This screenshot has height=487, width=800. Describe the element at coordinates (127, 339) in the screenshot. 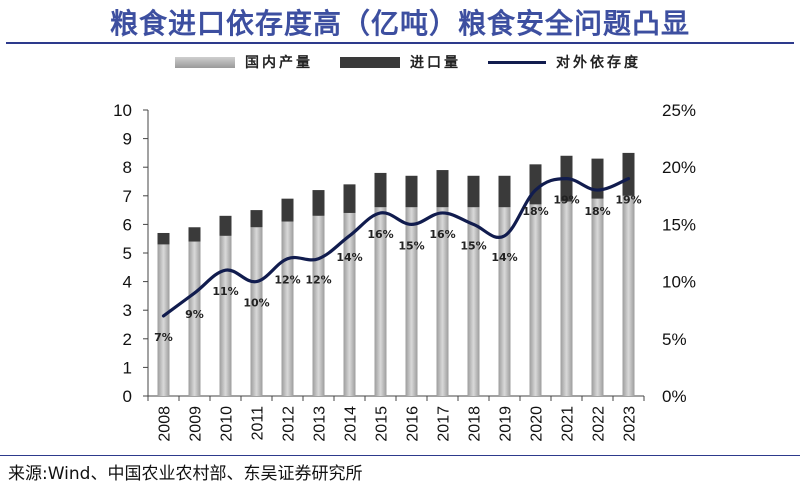

I see `y-left-tick-label: 2` at that location.